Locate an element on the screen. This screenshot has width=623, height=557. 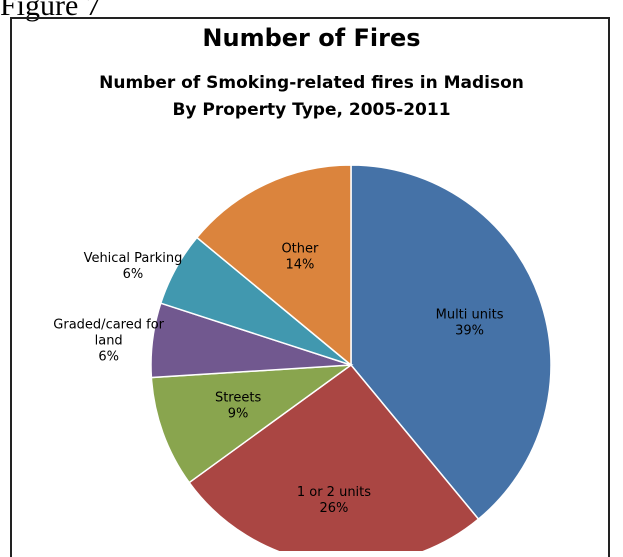
chart-title: Number of Fires is located at coordinates (311, 38).